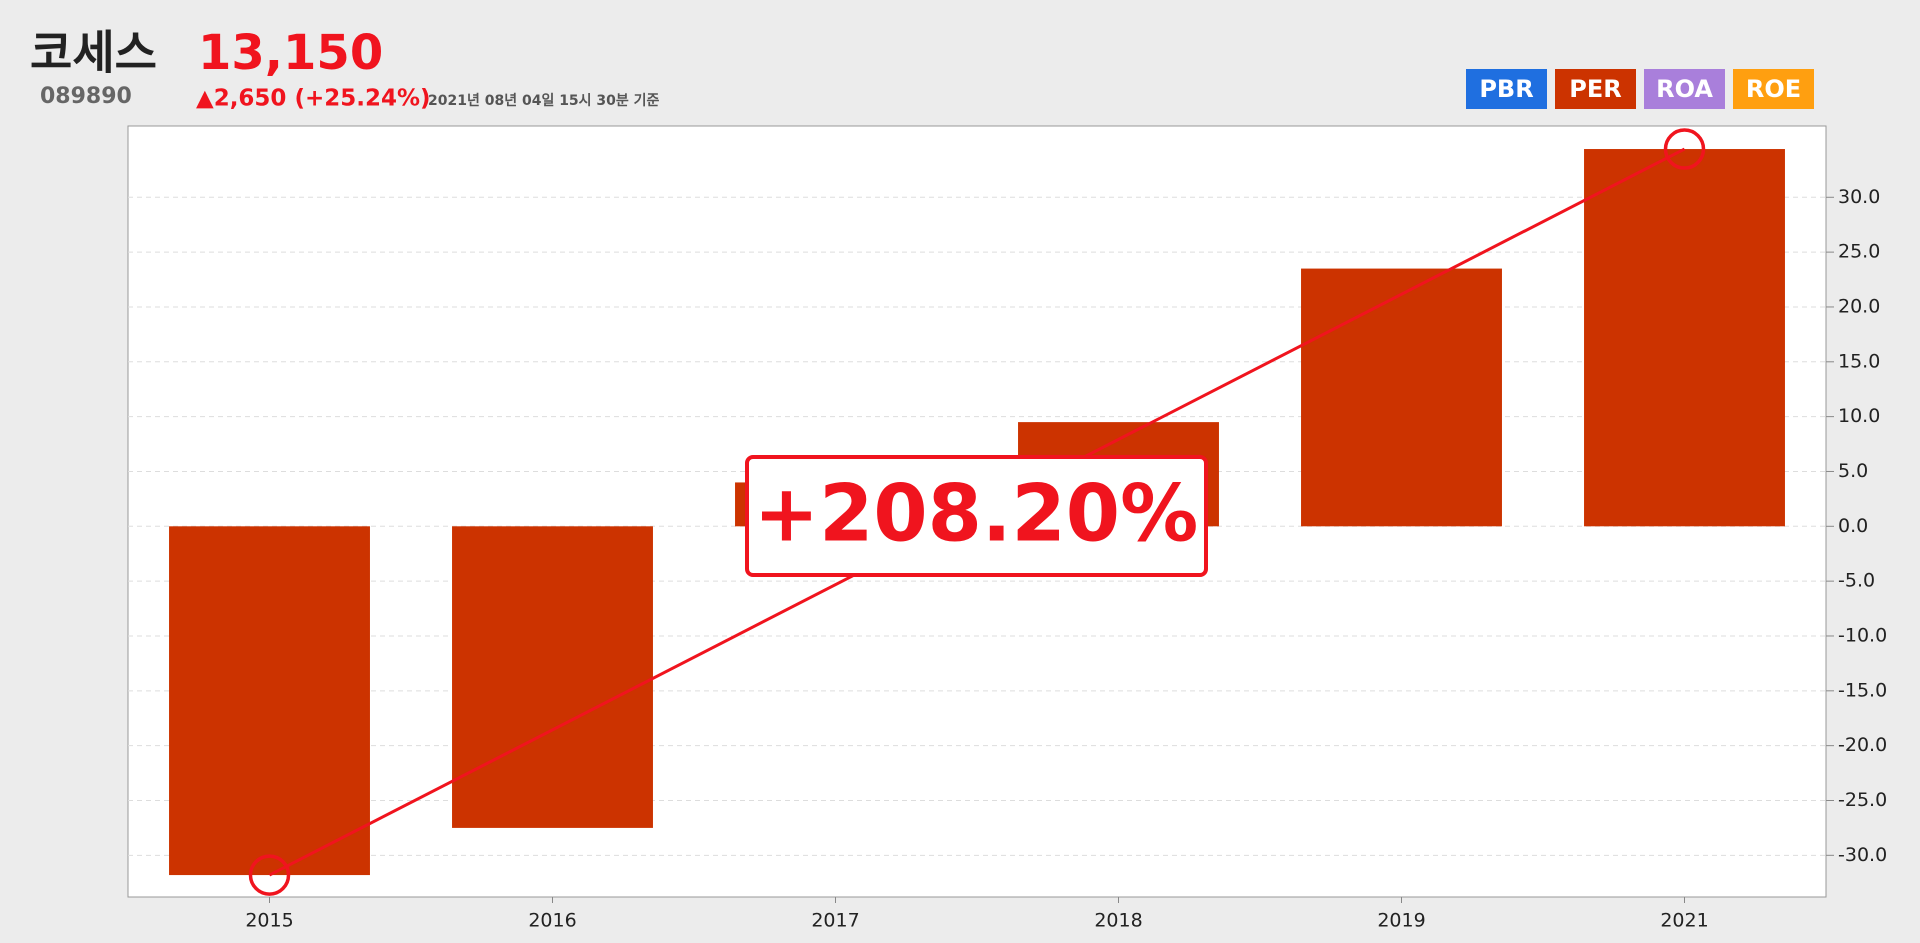  What do you see at coordinates (86, 96) in the screenshot?
I see `stock-code: 089890` at bounding box center [86, 96].